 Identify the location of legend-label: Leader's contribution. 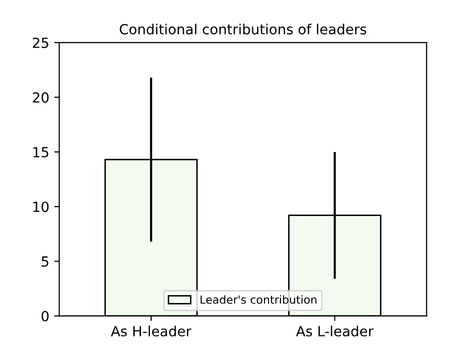
(258, 299).